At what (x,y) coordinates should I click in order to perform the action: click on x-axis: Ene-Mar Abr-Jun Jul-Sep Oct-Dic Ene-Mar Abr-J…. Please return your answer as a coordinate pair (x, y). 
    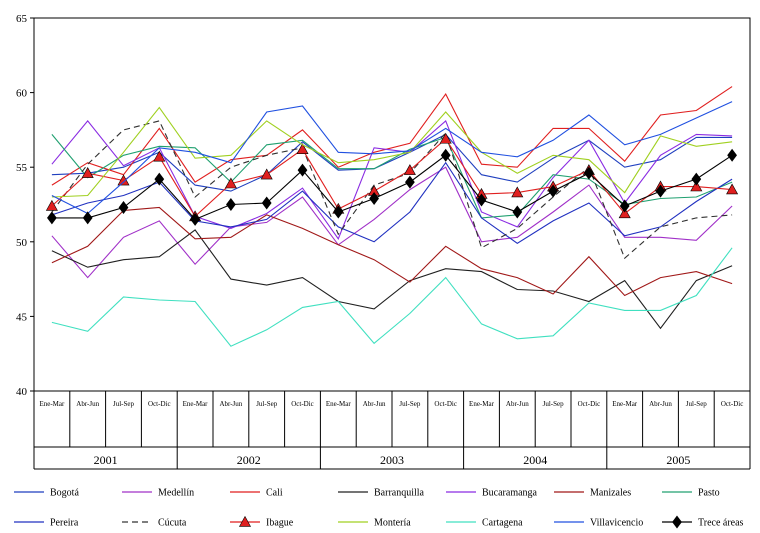
    Looking at the image, I should click on (392, 430).